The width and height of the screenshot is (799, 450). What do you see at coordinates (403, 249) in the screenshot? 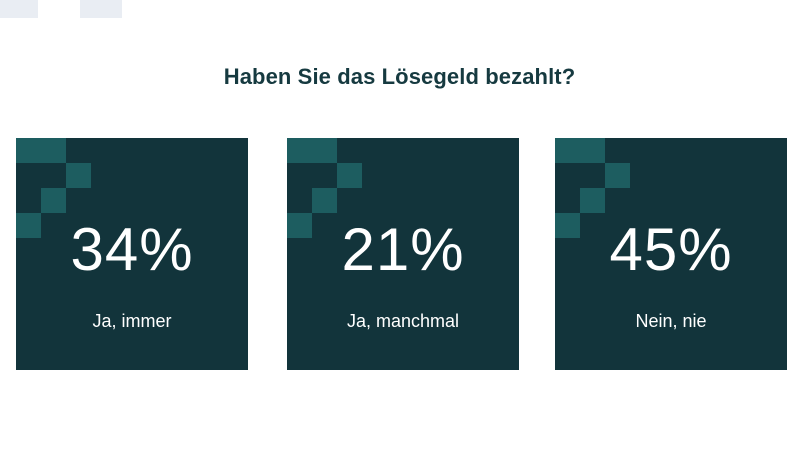
I see `stat-value: 21%` at bounding box center [403, 249].